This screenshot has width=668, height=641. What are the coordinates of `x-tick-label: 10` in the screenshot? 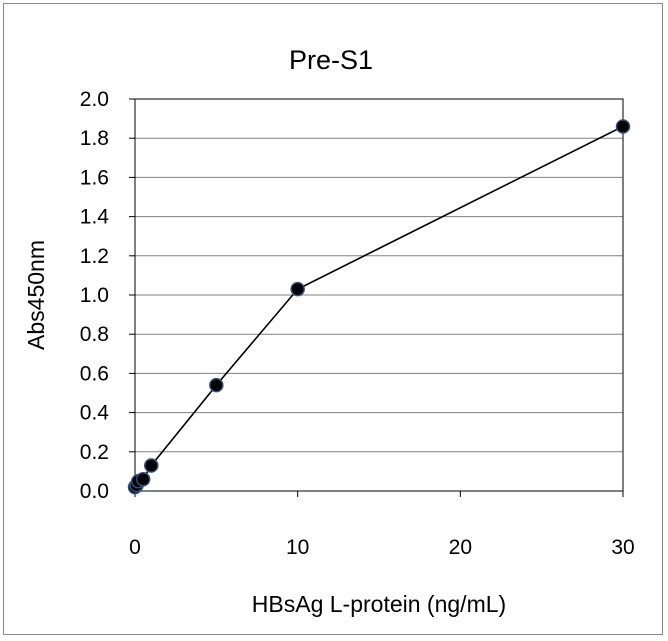 It's located at (297, 547).